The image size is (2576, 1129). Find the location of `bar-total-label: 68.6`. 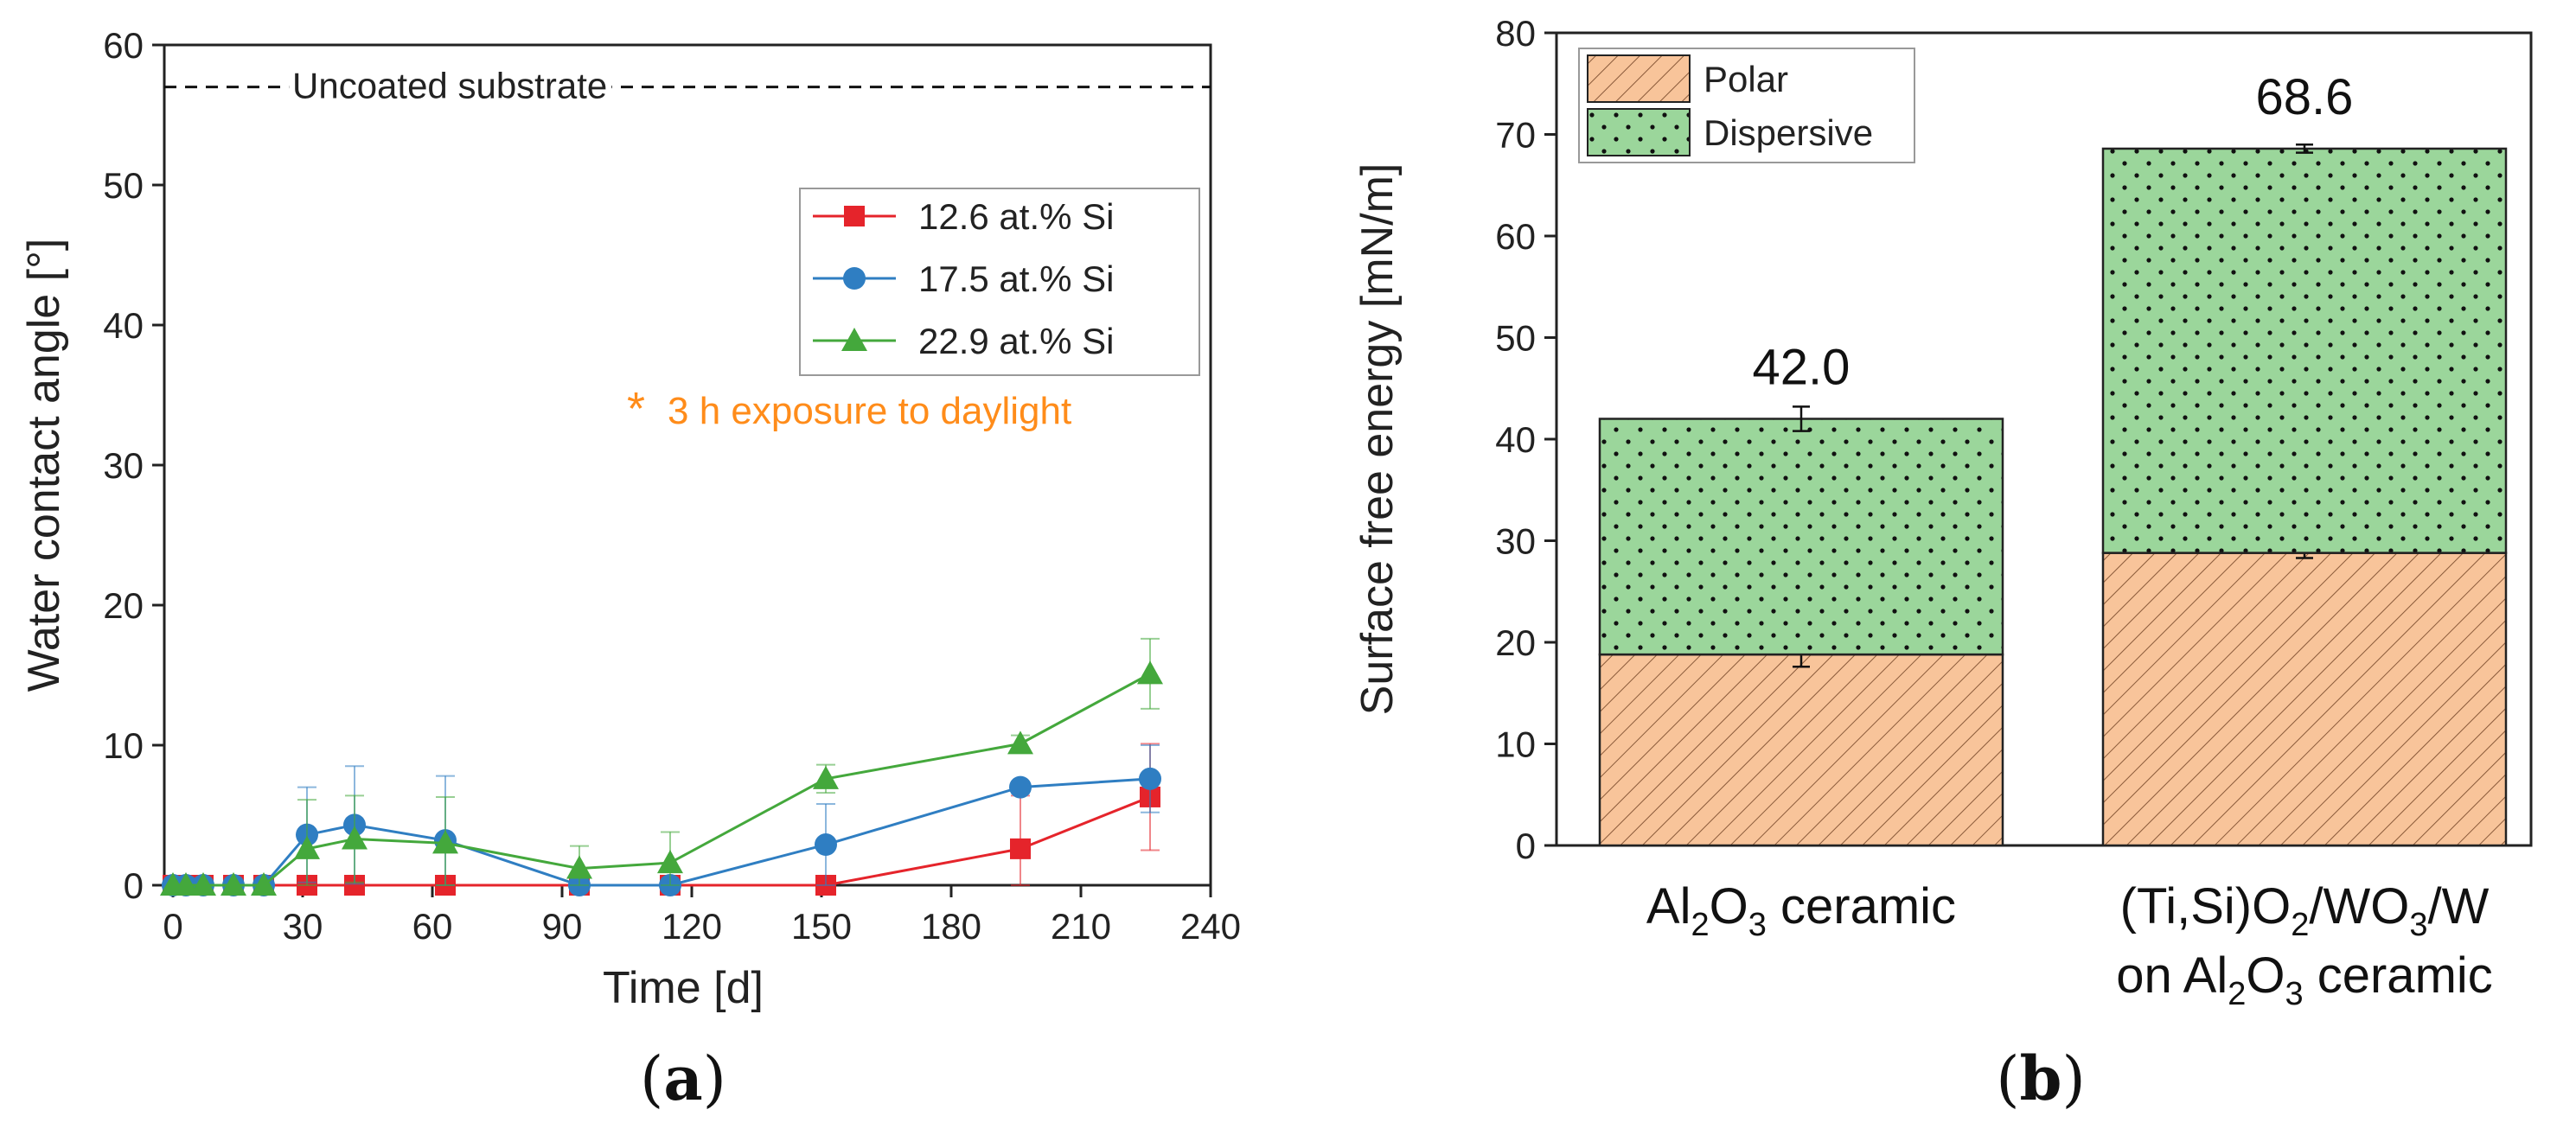

bar-total-label: 68.6 is located at coordinates (2305, 97).